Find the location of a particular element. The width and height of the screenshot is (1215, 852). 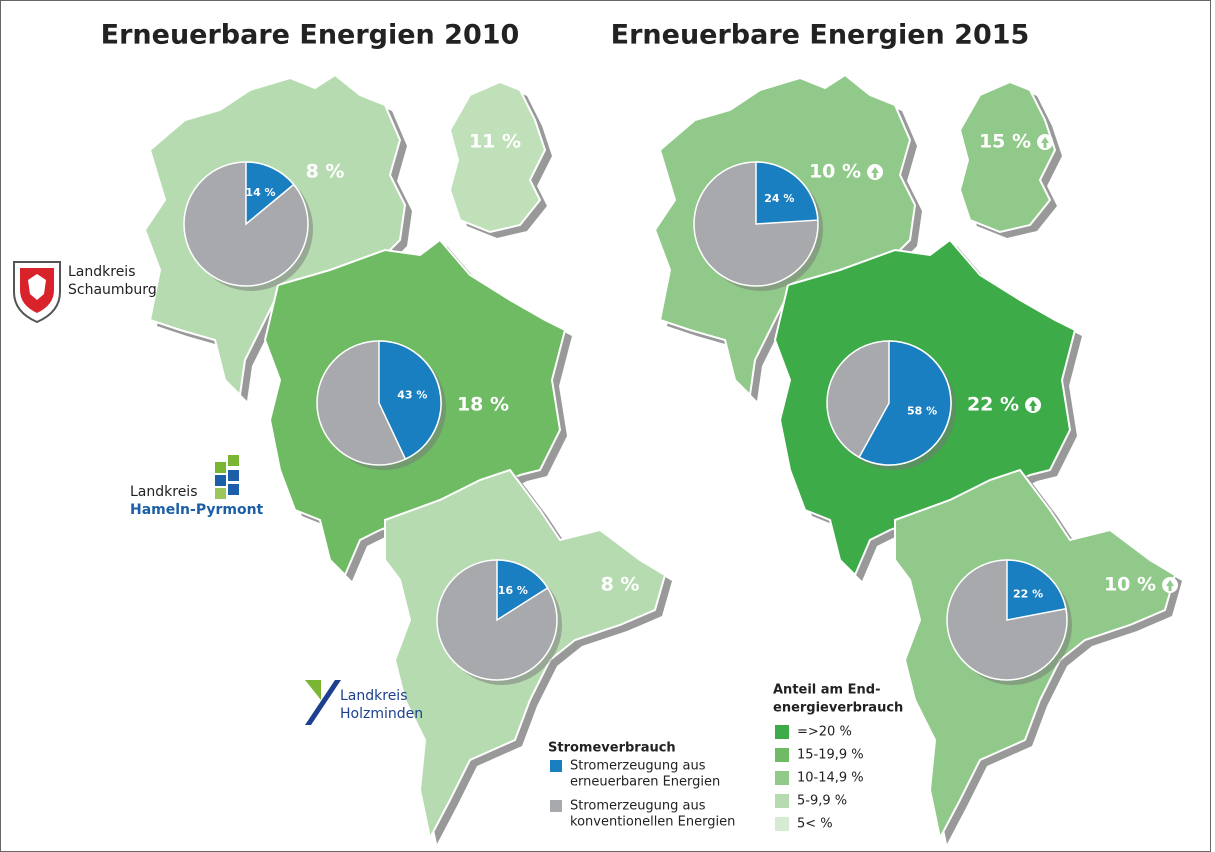

pie-label: 14 % is located at coordinates (260, 192).